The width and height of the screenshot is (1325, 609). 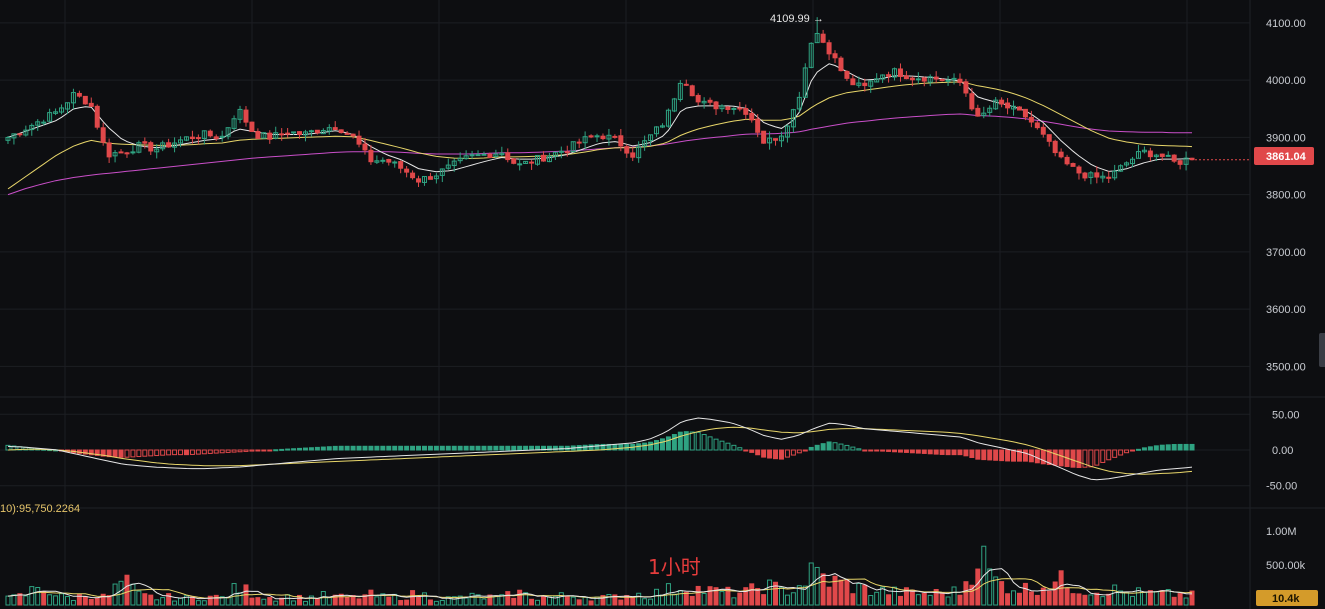 I want to click on macd-pane, so click(x=600, y=449).